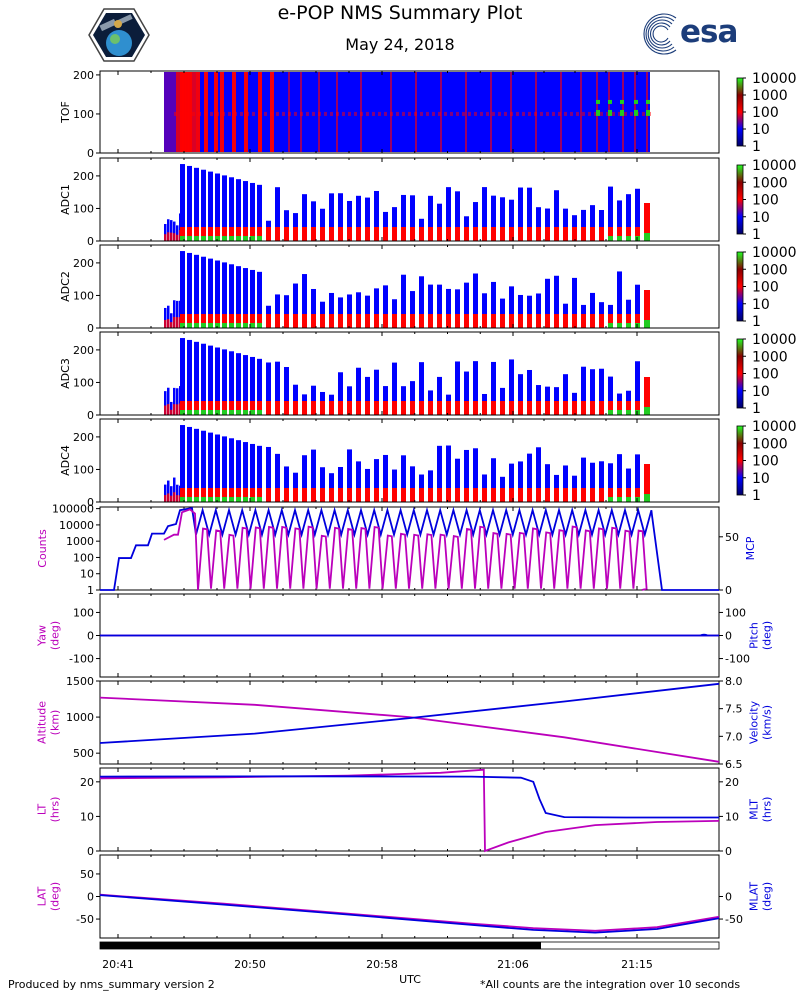 This screenshot has height=1000, width=800. What do you see at coordinates (409, 914) in the screenshot?
I see `mlat-series-line` at bounding box center [409, 914].